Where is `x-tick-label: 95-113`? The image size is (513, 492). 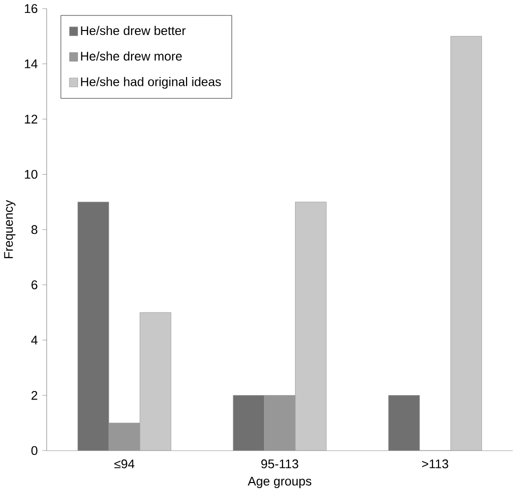 x-tick-label: 95-113 is located at coordinates (279, 463).